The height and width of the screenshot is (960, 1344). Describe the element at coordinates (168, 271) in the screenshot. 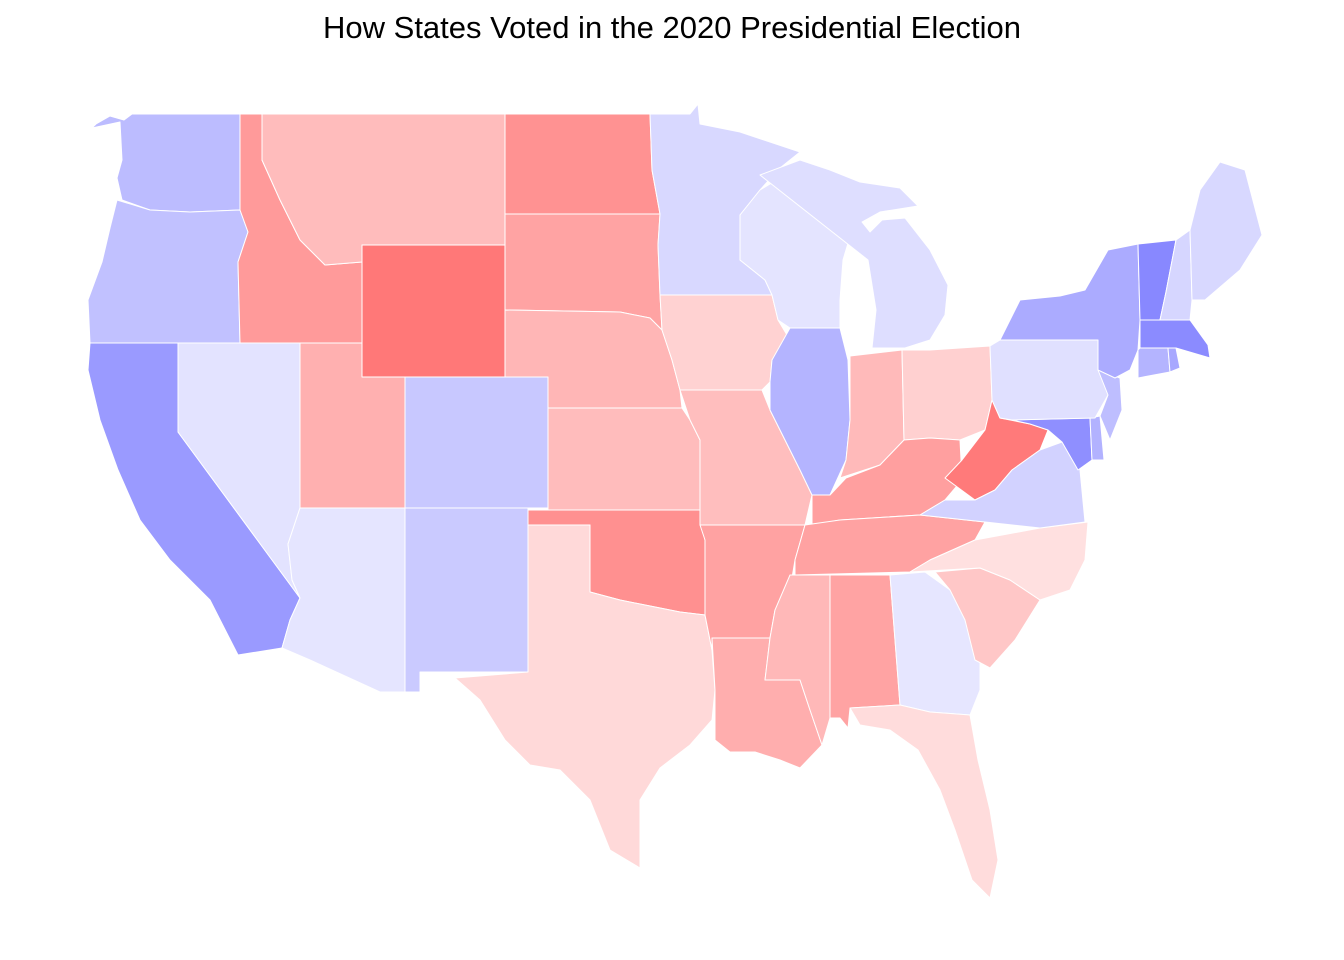

I see `state-oregon` at that location.